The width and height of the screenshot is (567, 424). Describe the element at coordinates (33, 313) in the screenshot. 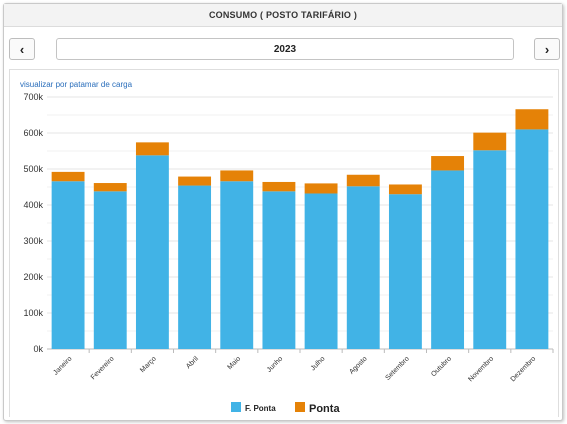

I see `y-tick-label: 100k` at that location.